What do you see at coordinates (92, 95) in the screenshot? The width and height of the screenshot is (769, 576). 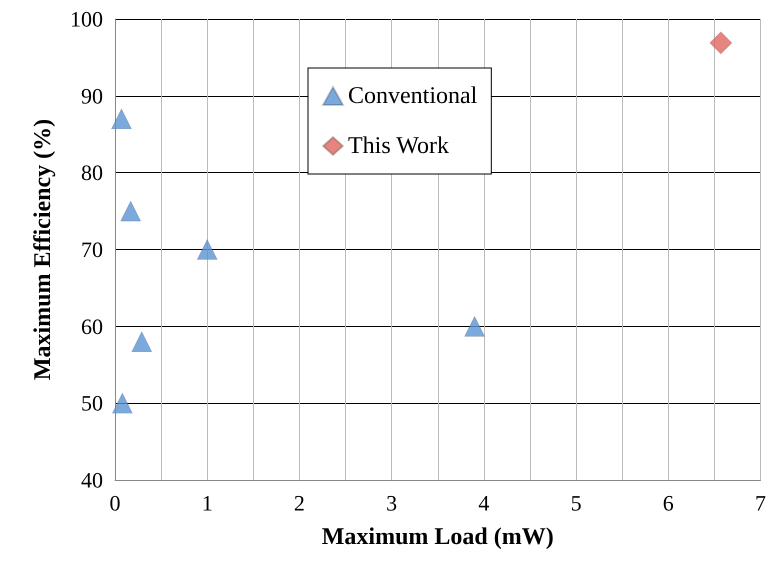 I see `y-tick-label: 90` at bounding box center [92, 95].